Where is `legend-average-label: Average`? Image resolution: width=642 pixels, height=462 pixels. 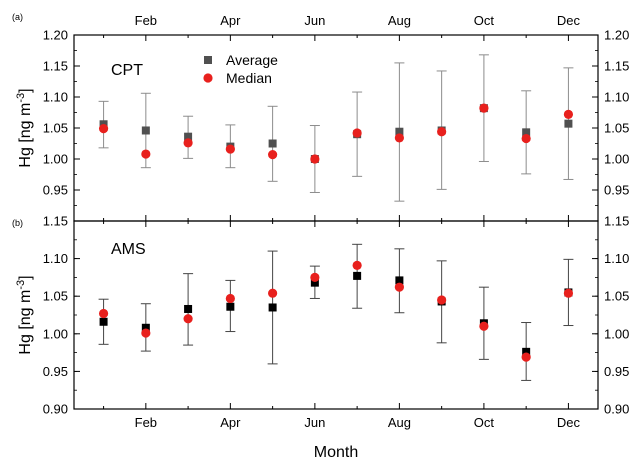 legend-average-label: Average is located at coordinates (252, 60).